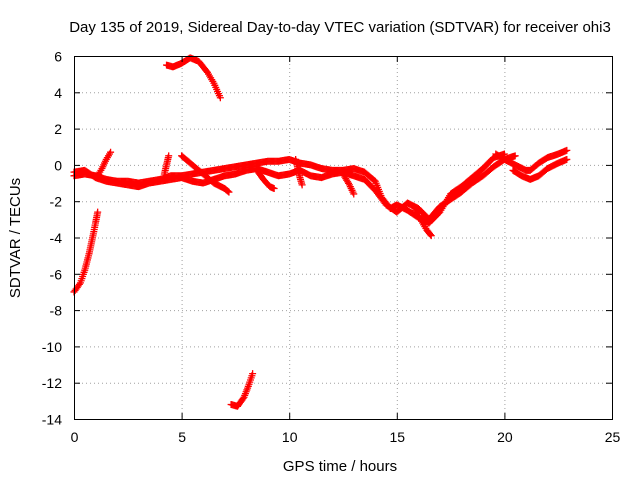  Describe the element at coordinates (58, 129) in the screenshot. I see `y-tick-label: 2` at that location.